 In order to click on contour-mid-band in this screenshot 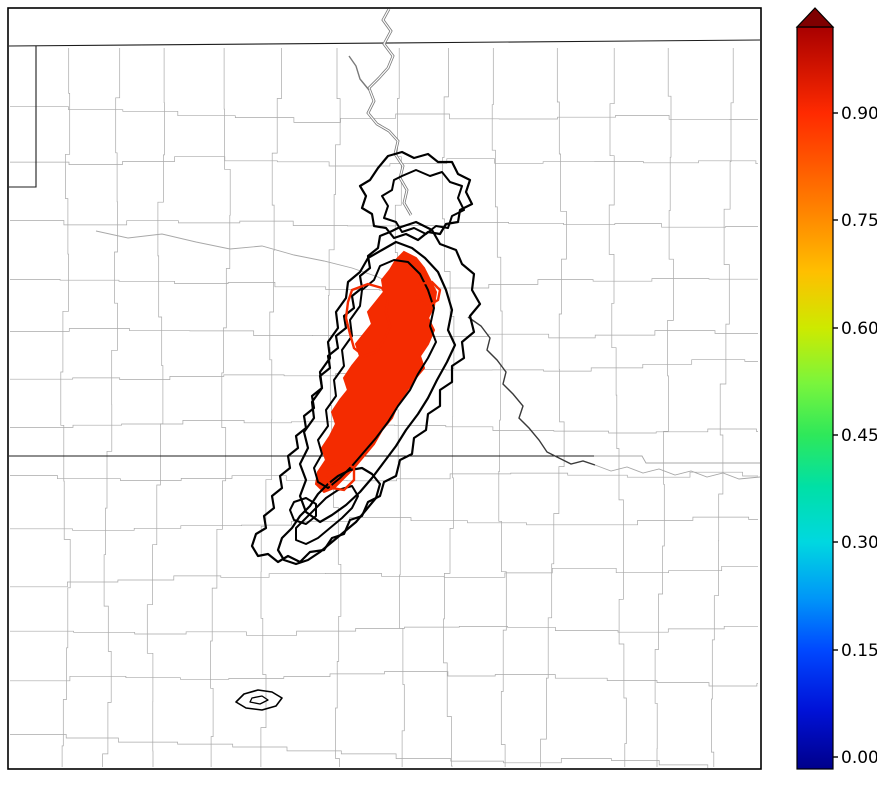, I will do `click(377, 382)`.